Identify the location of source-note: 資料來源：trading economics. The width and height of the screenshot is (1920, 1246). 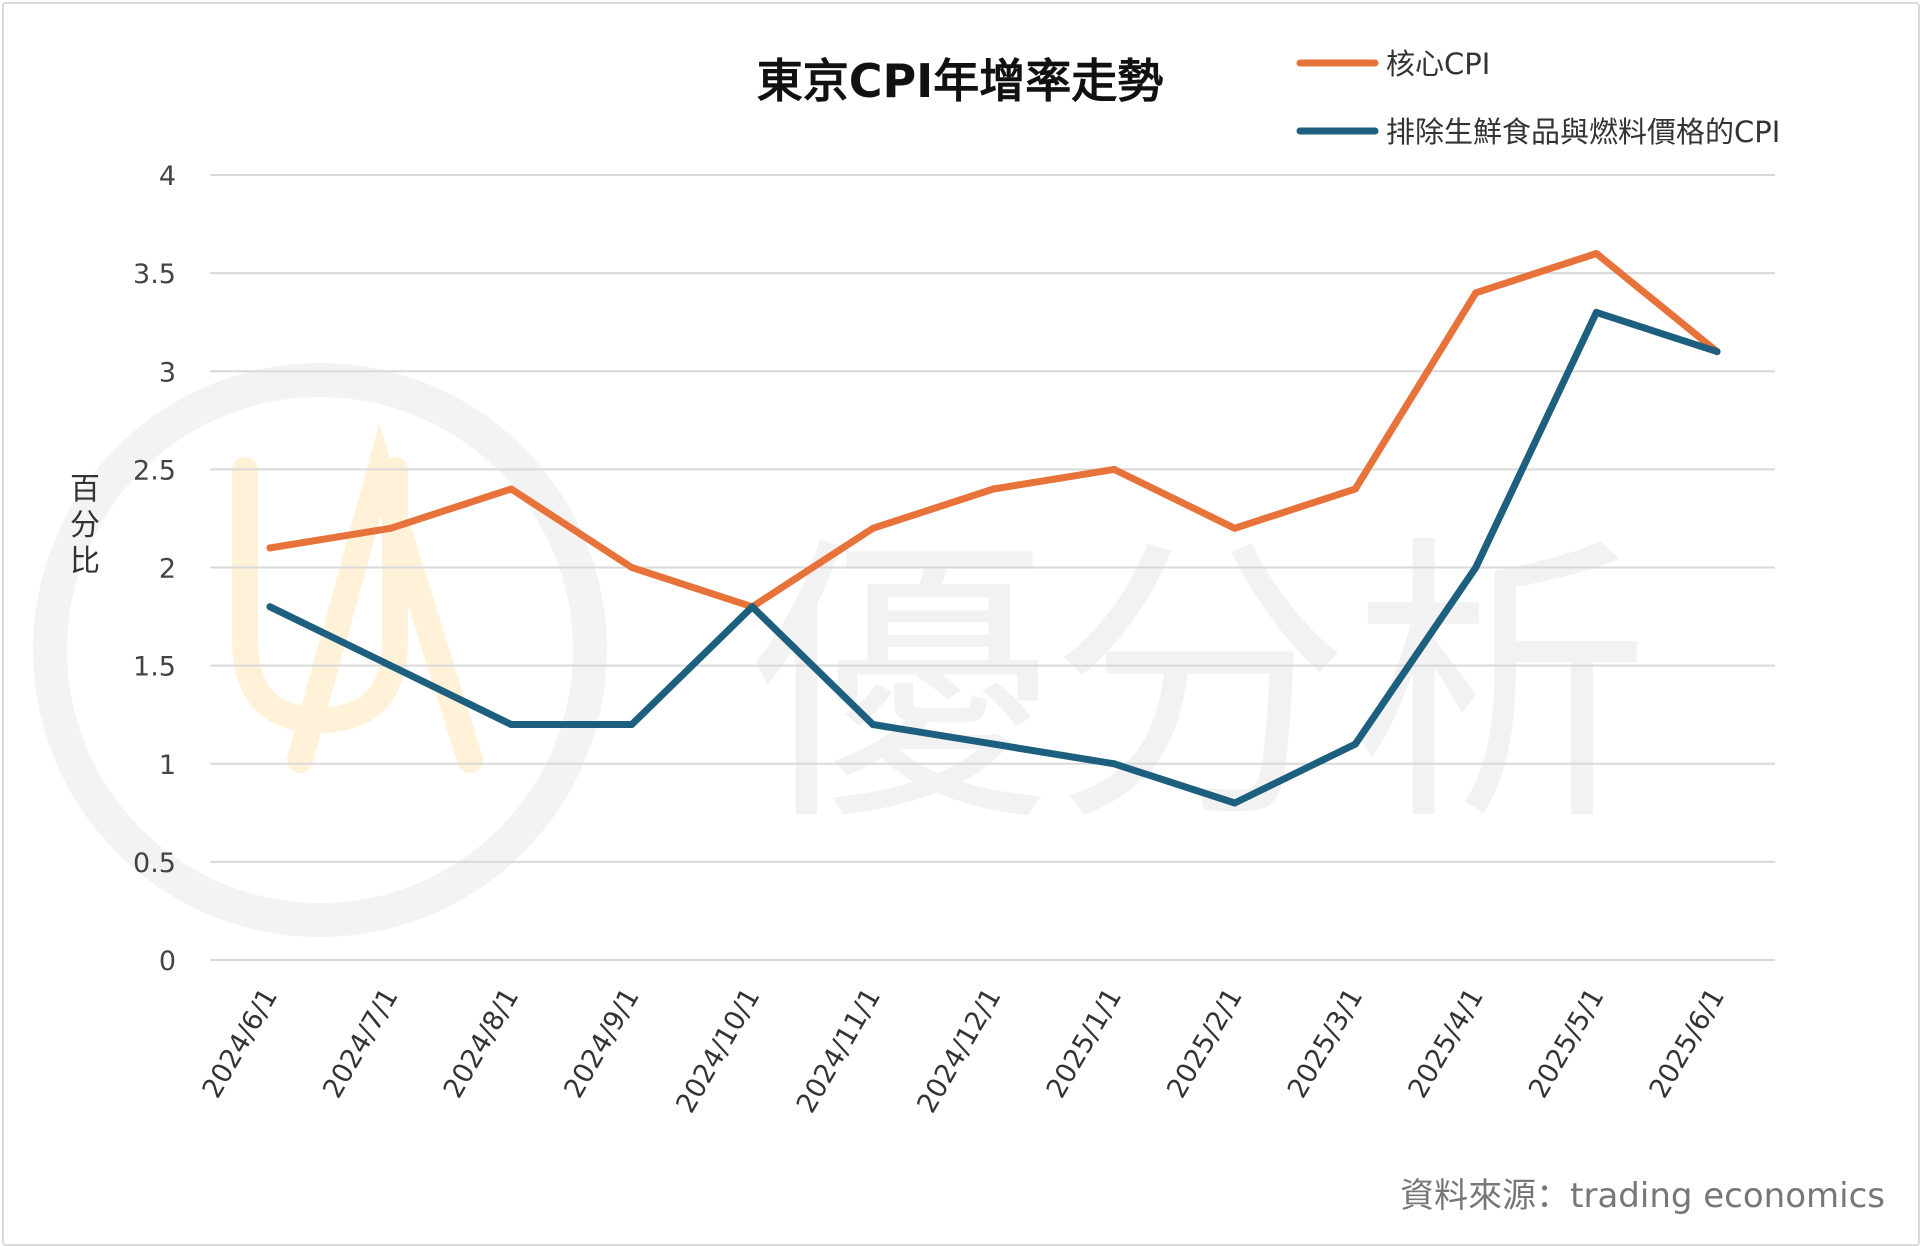
(1642, 1196).